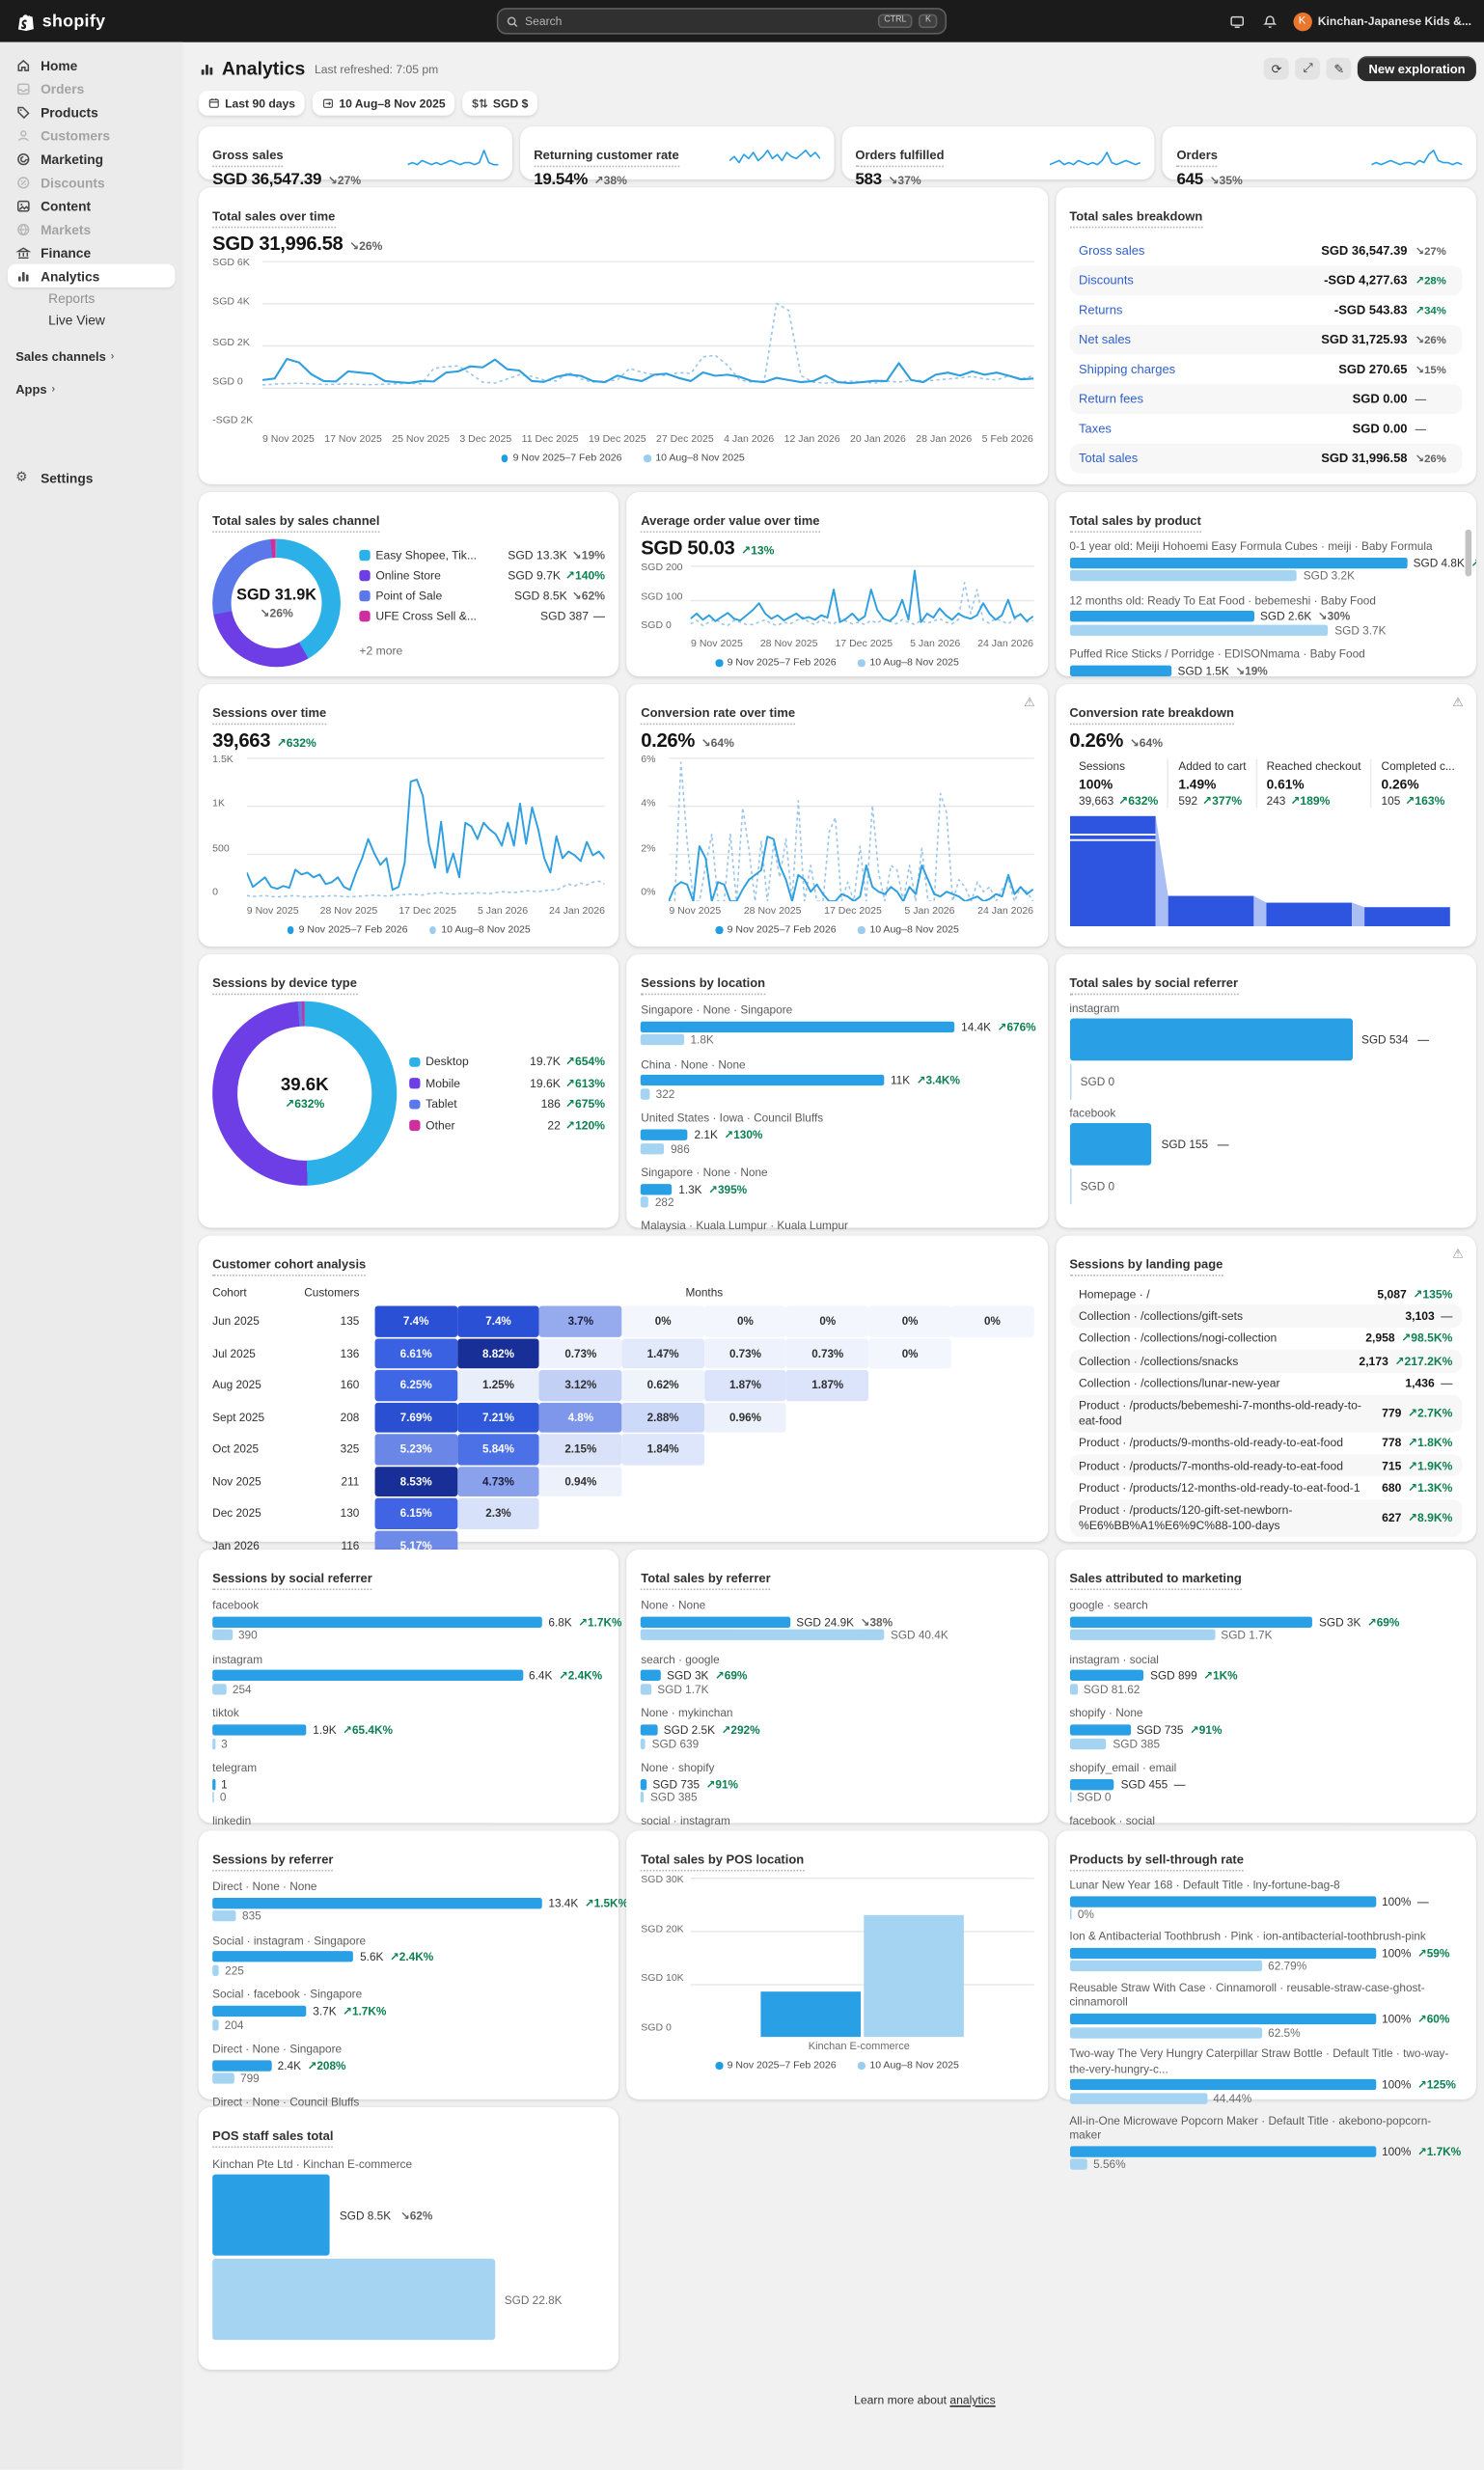 The height and width of the screenshot is (2470, 1484). Describe the element at coordinates (269, 715) in the screenshot. I see `card-title: Sessions over time` at that location.